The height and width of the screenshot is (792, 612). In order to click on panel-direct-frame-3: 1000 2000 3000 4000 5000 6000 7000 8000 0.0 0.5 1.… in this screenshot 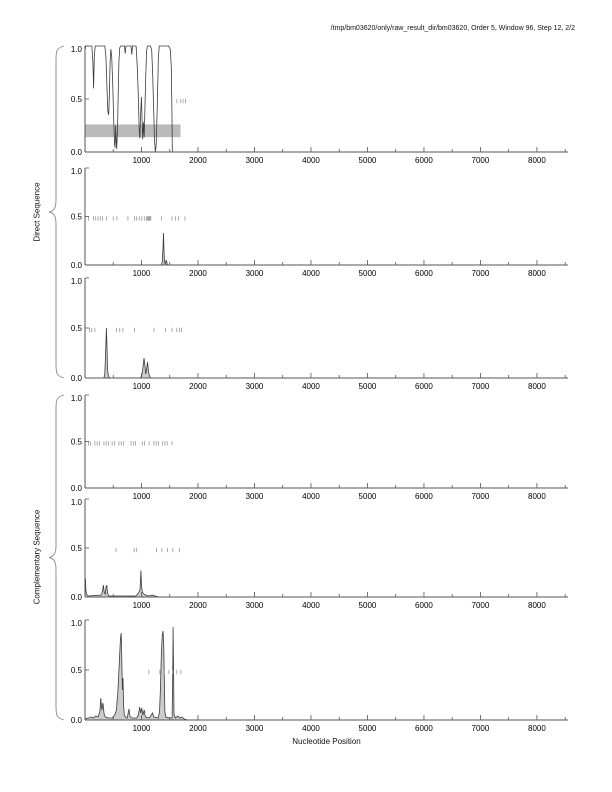, I will do `click(319, 334)`.